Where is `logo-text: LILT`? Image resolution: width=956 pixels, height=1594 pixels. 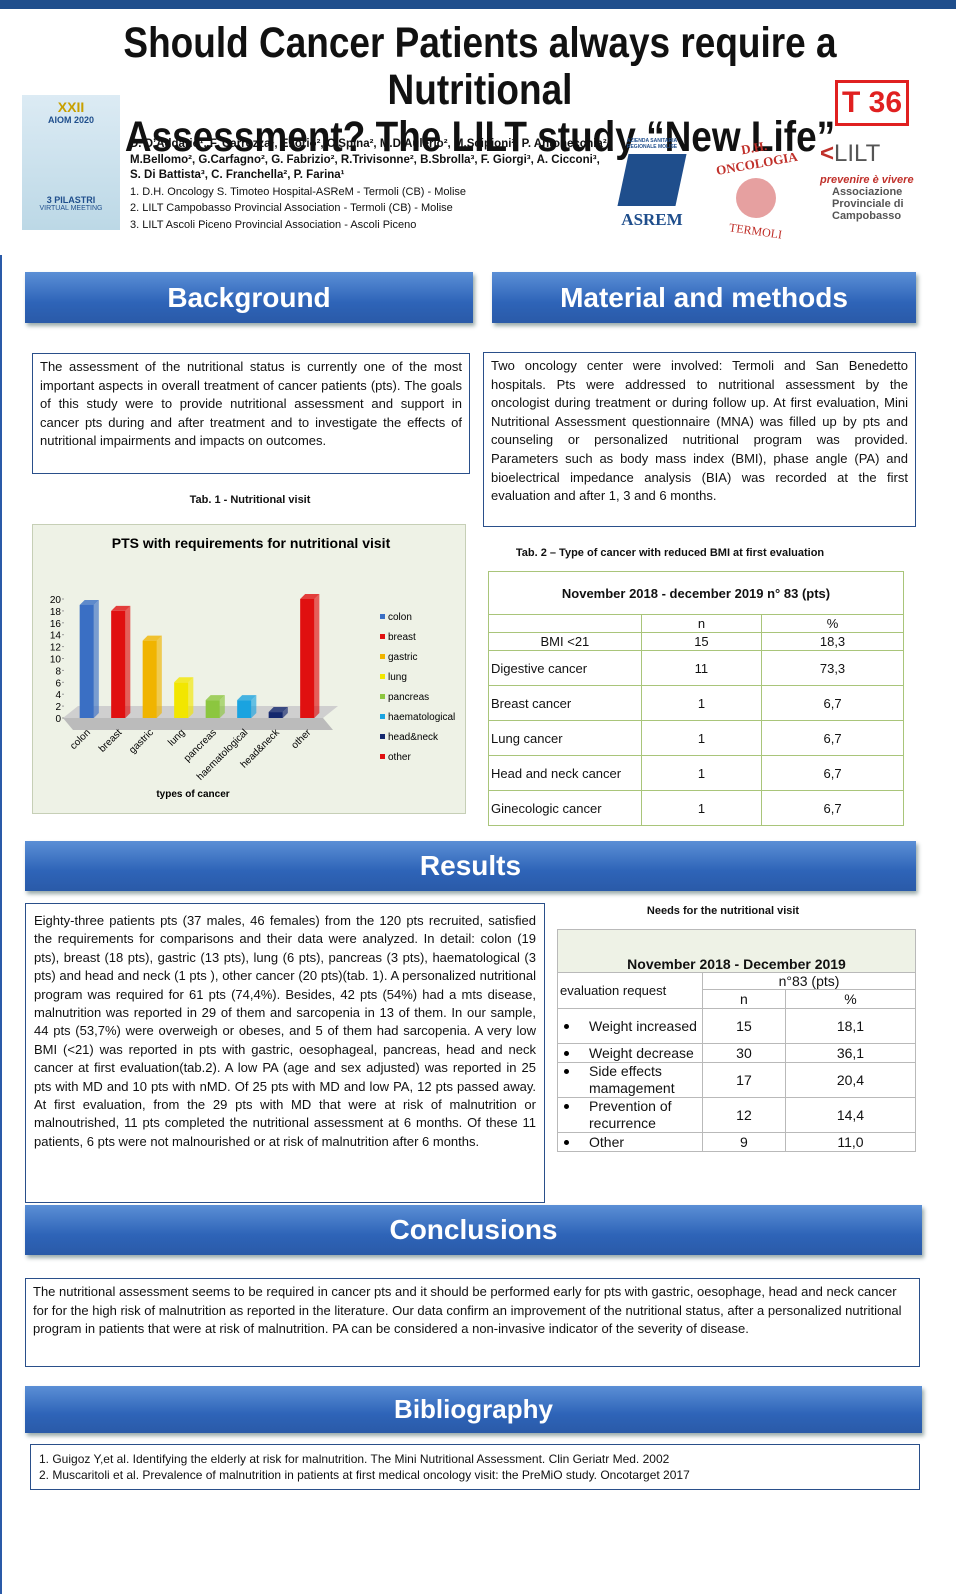 logo-text: LILT is located at coordinates (857, 153).